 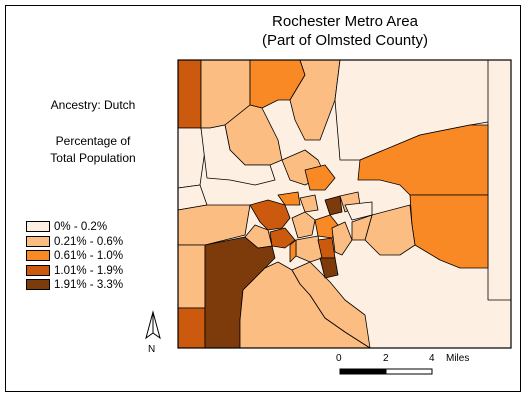 What do you see at coordinates (93, 158) in the screenshot?
I see `measure-line-2: Total Population` at bounding box center [93, 158].